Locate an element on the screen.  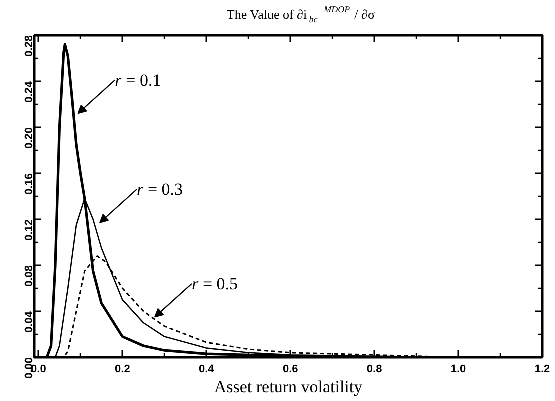
y-tick-label: 0.24 is located at coordinates (30, 91).